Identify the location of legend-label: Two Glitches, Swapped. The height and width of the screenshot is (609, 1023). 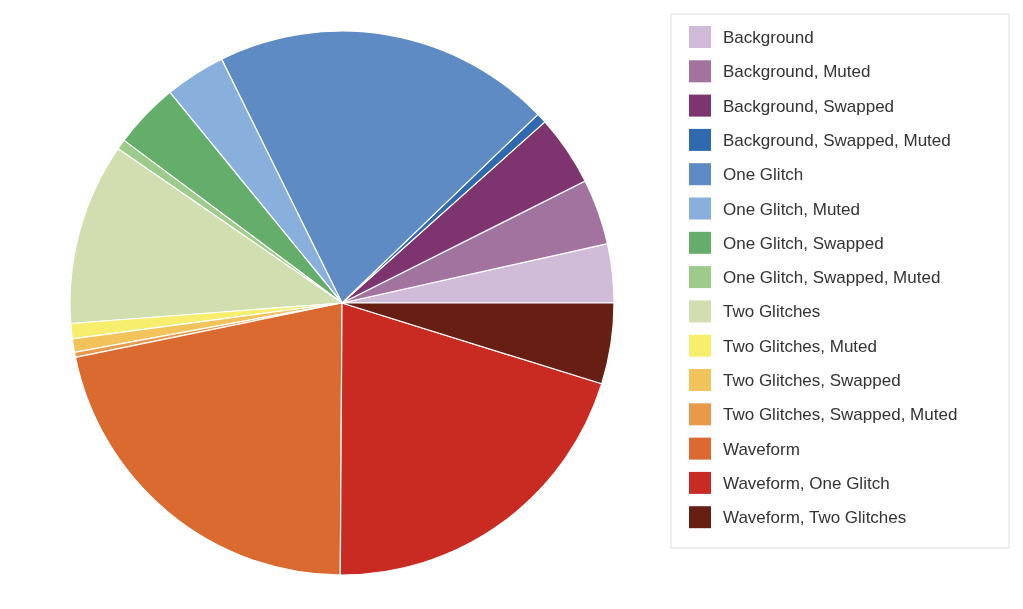
(812, 380).